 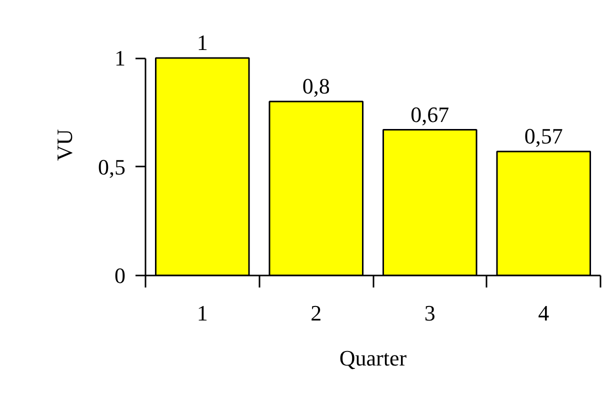 What do you see at coordinates (373, 358) in the screenshot?
I see `x-axis-title: Quarter` at bounding box center [373, 358].